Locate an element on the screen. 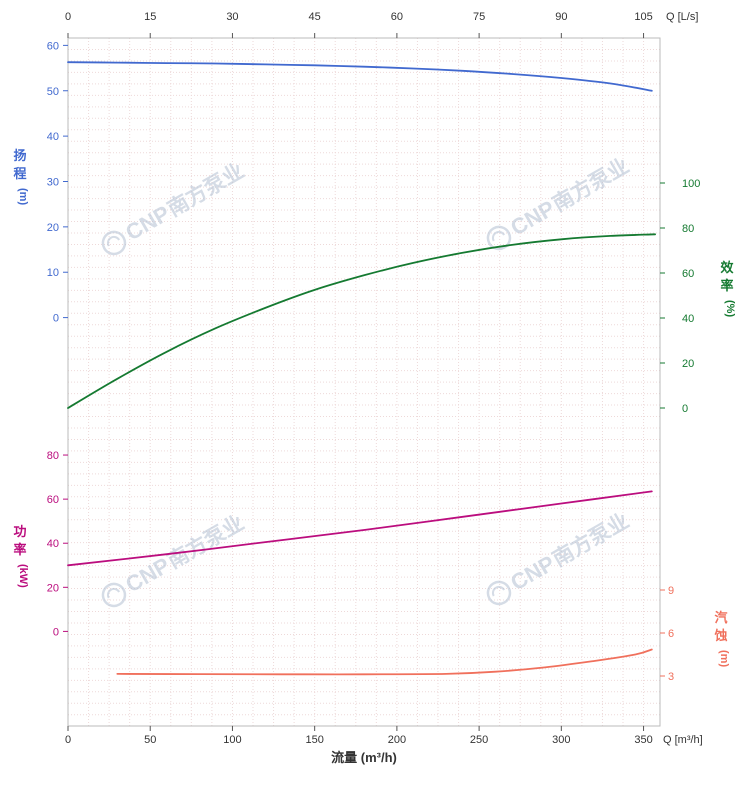 The height and width of the screenshot is (797, 752). svg-text: Q [m³/h] is located at coordinates (683, 740).